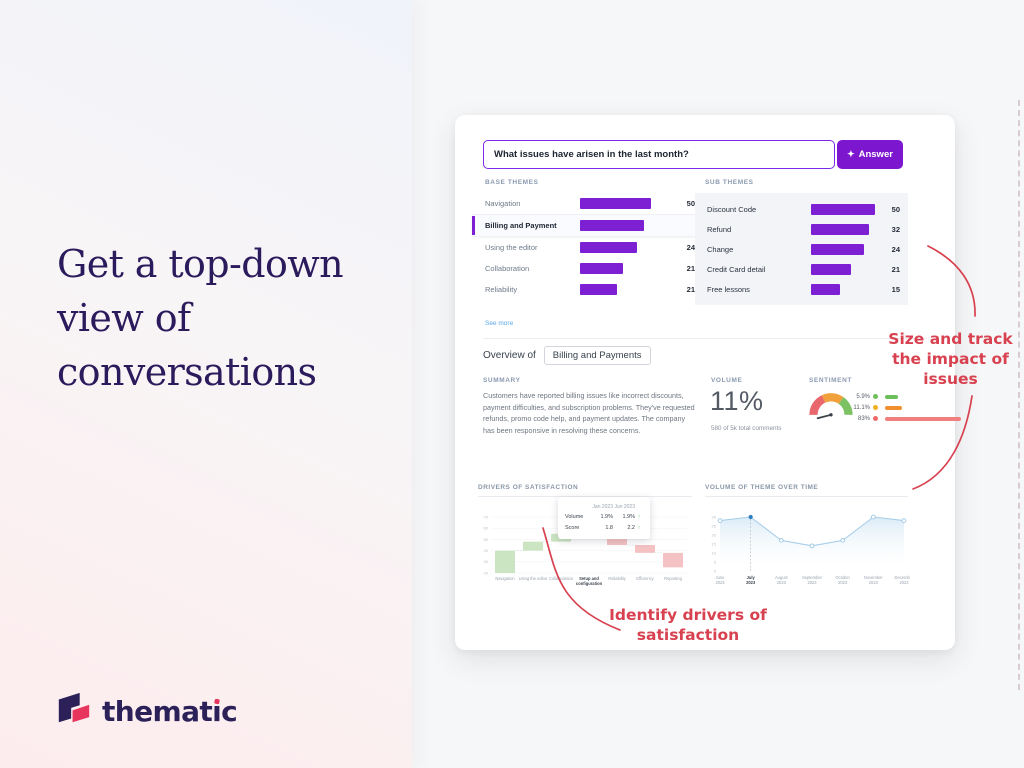 The height and width of the screenshot is (768, 1024). I want to click on sentiment-legend: 5.9% 11.1% 83%, so click(906, 407).